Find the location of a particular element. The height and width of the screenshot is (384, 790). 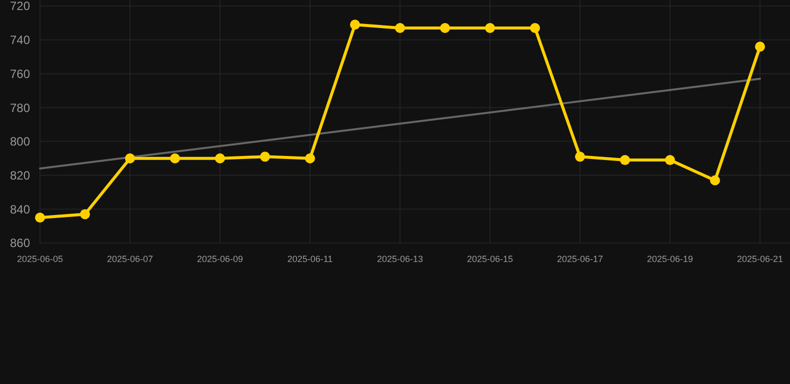

x-tick-label: 2025-06-05 is located at coordinates (40, 259).